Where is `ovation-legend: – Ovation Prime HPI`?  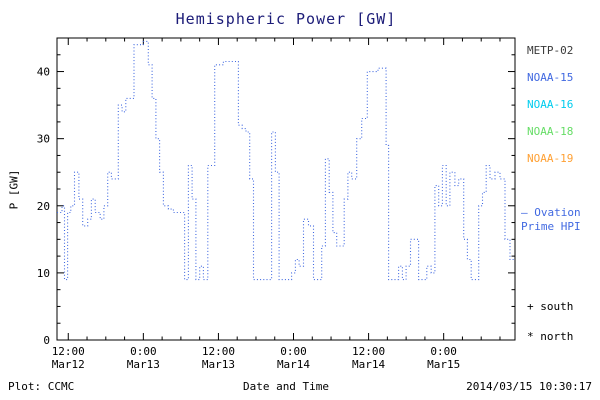
ovation-legend: – Ovation Prime HPI is located at coordinates (551, 220).